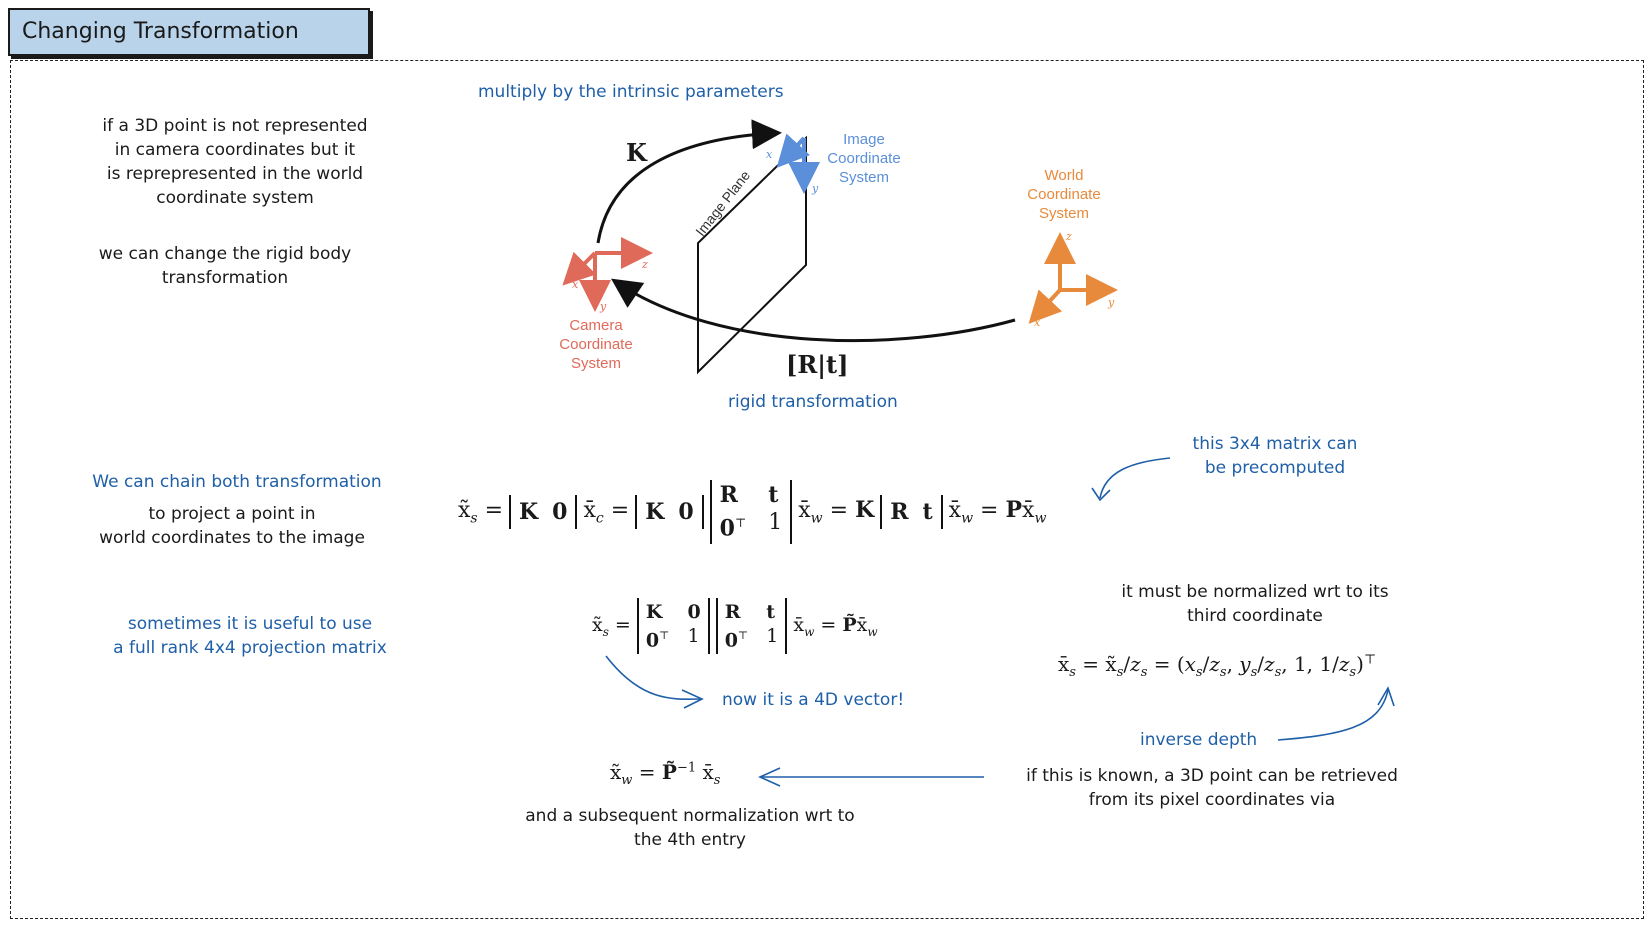 The height and width of the screenshot is (927, 1652). Describe the element at coordinates (653, 678) in the screenshot. I see `vector4d-arrow` at that location.